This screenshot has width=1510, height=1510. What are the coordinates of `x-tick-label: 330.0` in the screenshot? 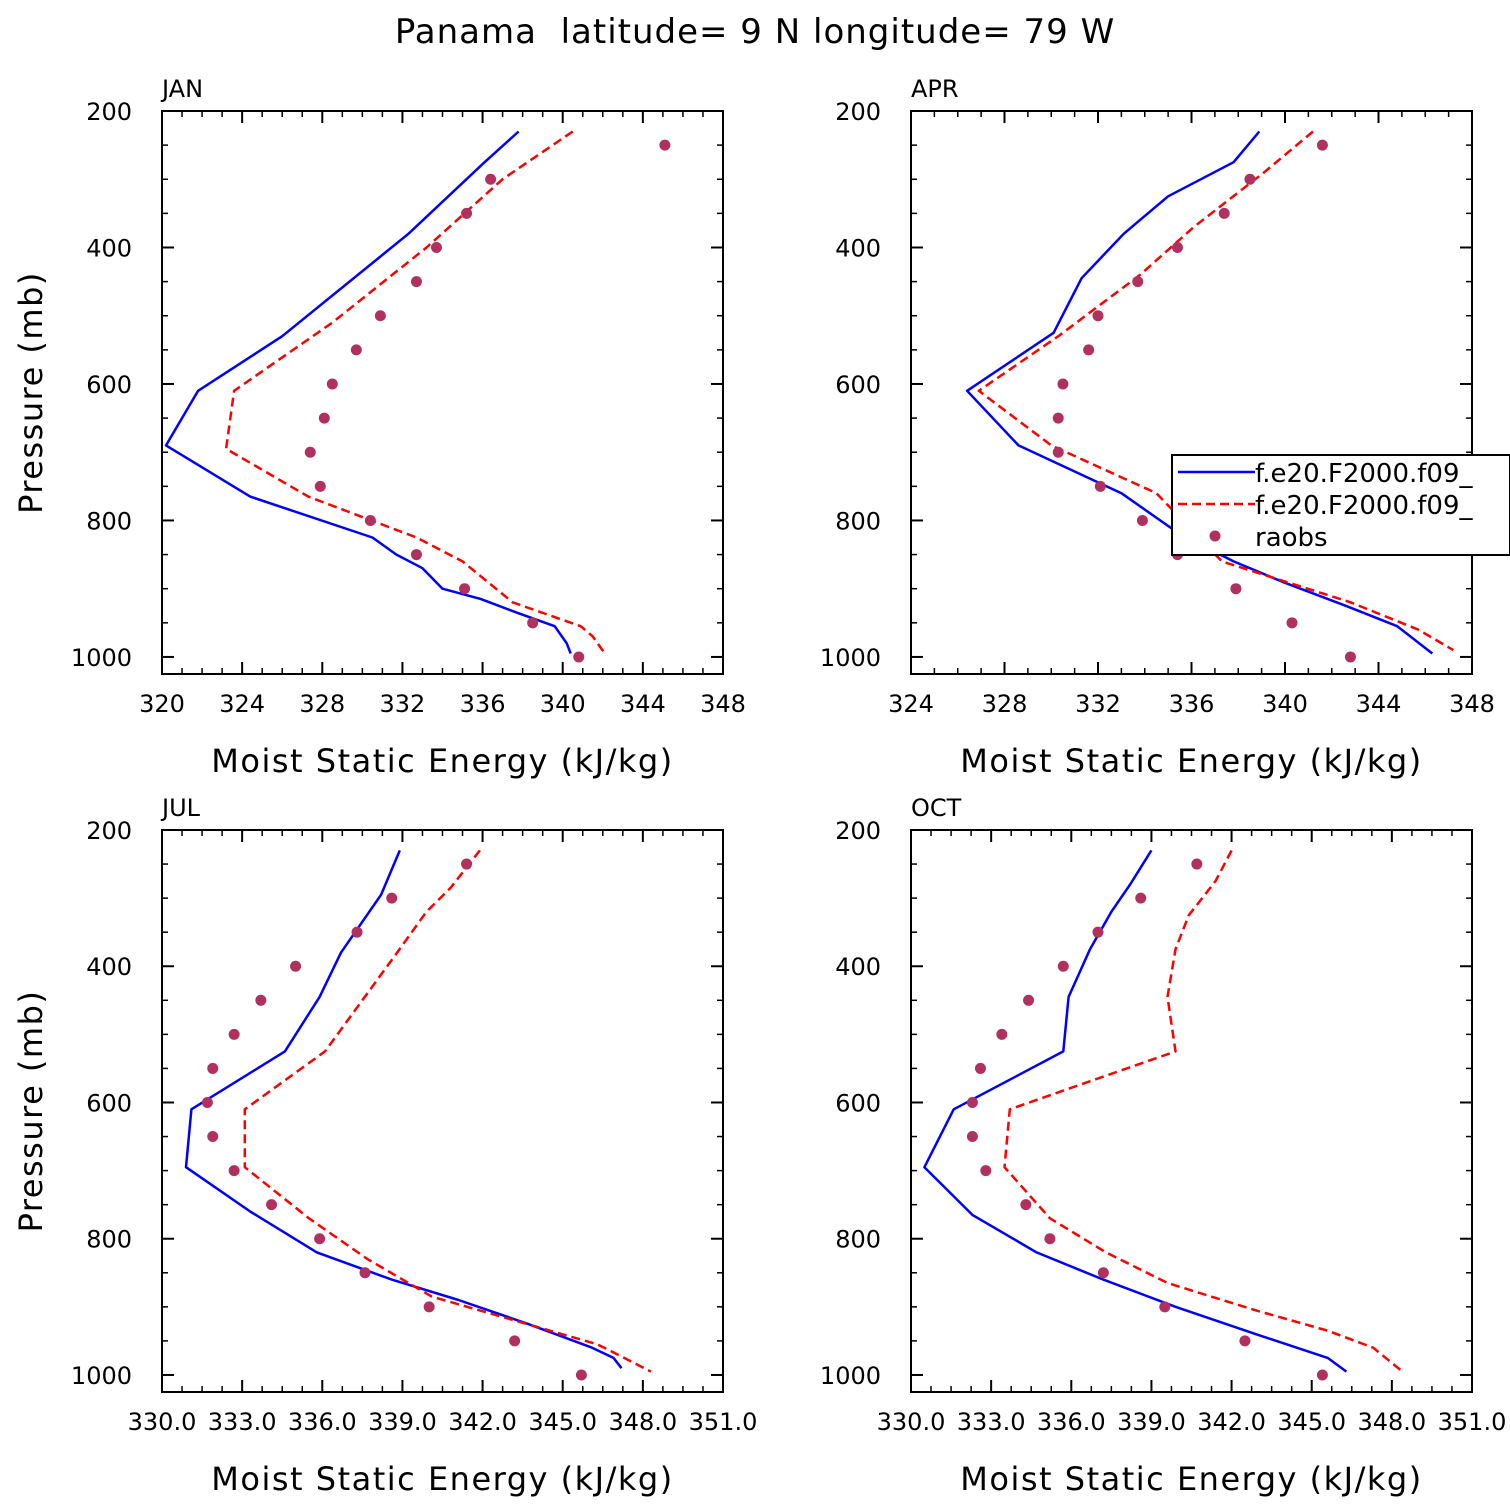 It's located at (162, 1422).